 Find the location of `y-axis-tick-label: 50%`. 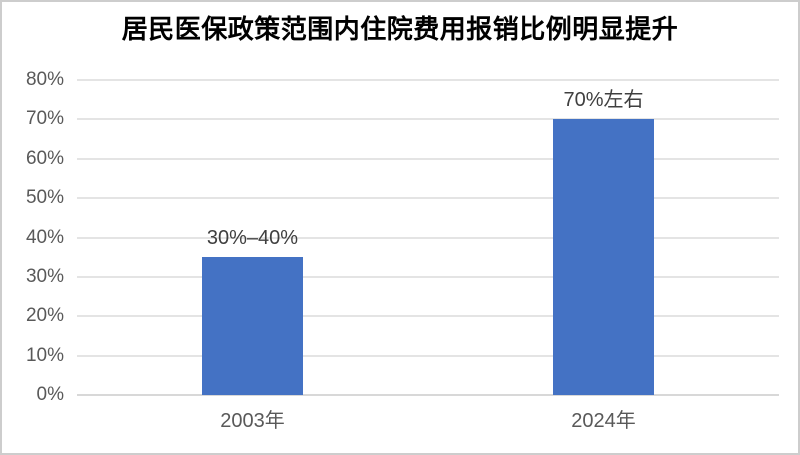

y-axis-tick-label: 50% is located at coordinates (44, 198).